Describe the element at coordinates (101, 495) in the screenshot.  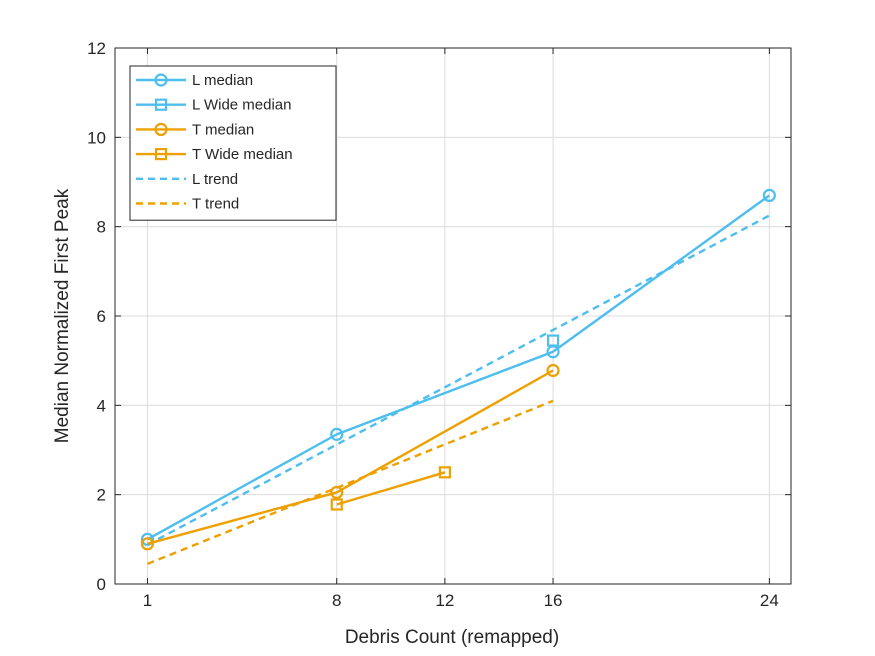
I see `y-tick-label: 2` at that location.